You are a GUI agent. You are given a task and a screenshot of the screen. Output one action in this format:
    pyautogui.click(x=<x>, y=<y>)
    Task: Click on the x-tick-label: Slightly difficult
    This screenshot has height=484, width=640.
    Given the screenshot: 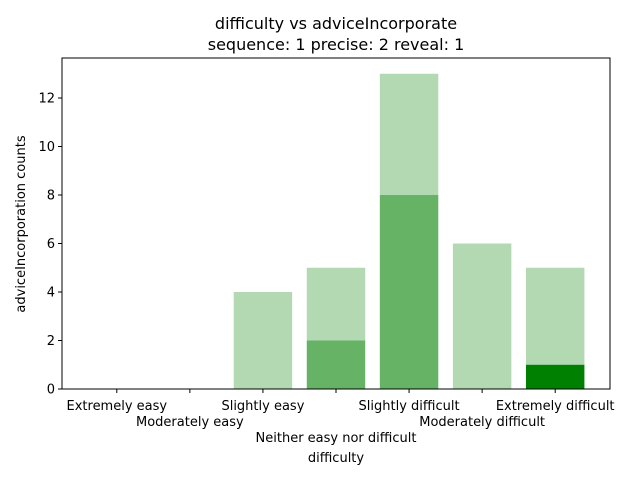 What is the action you would take?
    pyautogui.click(x=409, y=406)
    